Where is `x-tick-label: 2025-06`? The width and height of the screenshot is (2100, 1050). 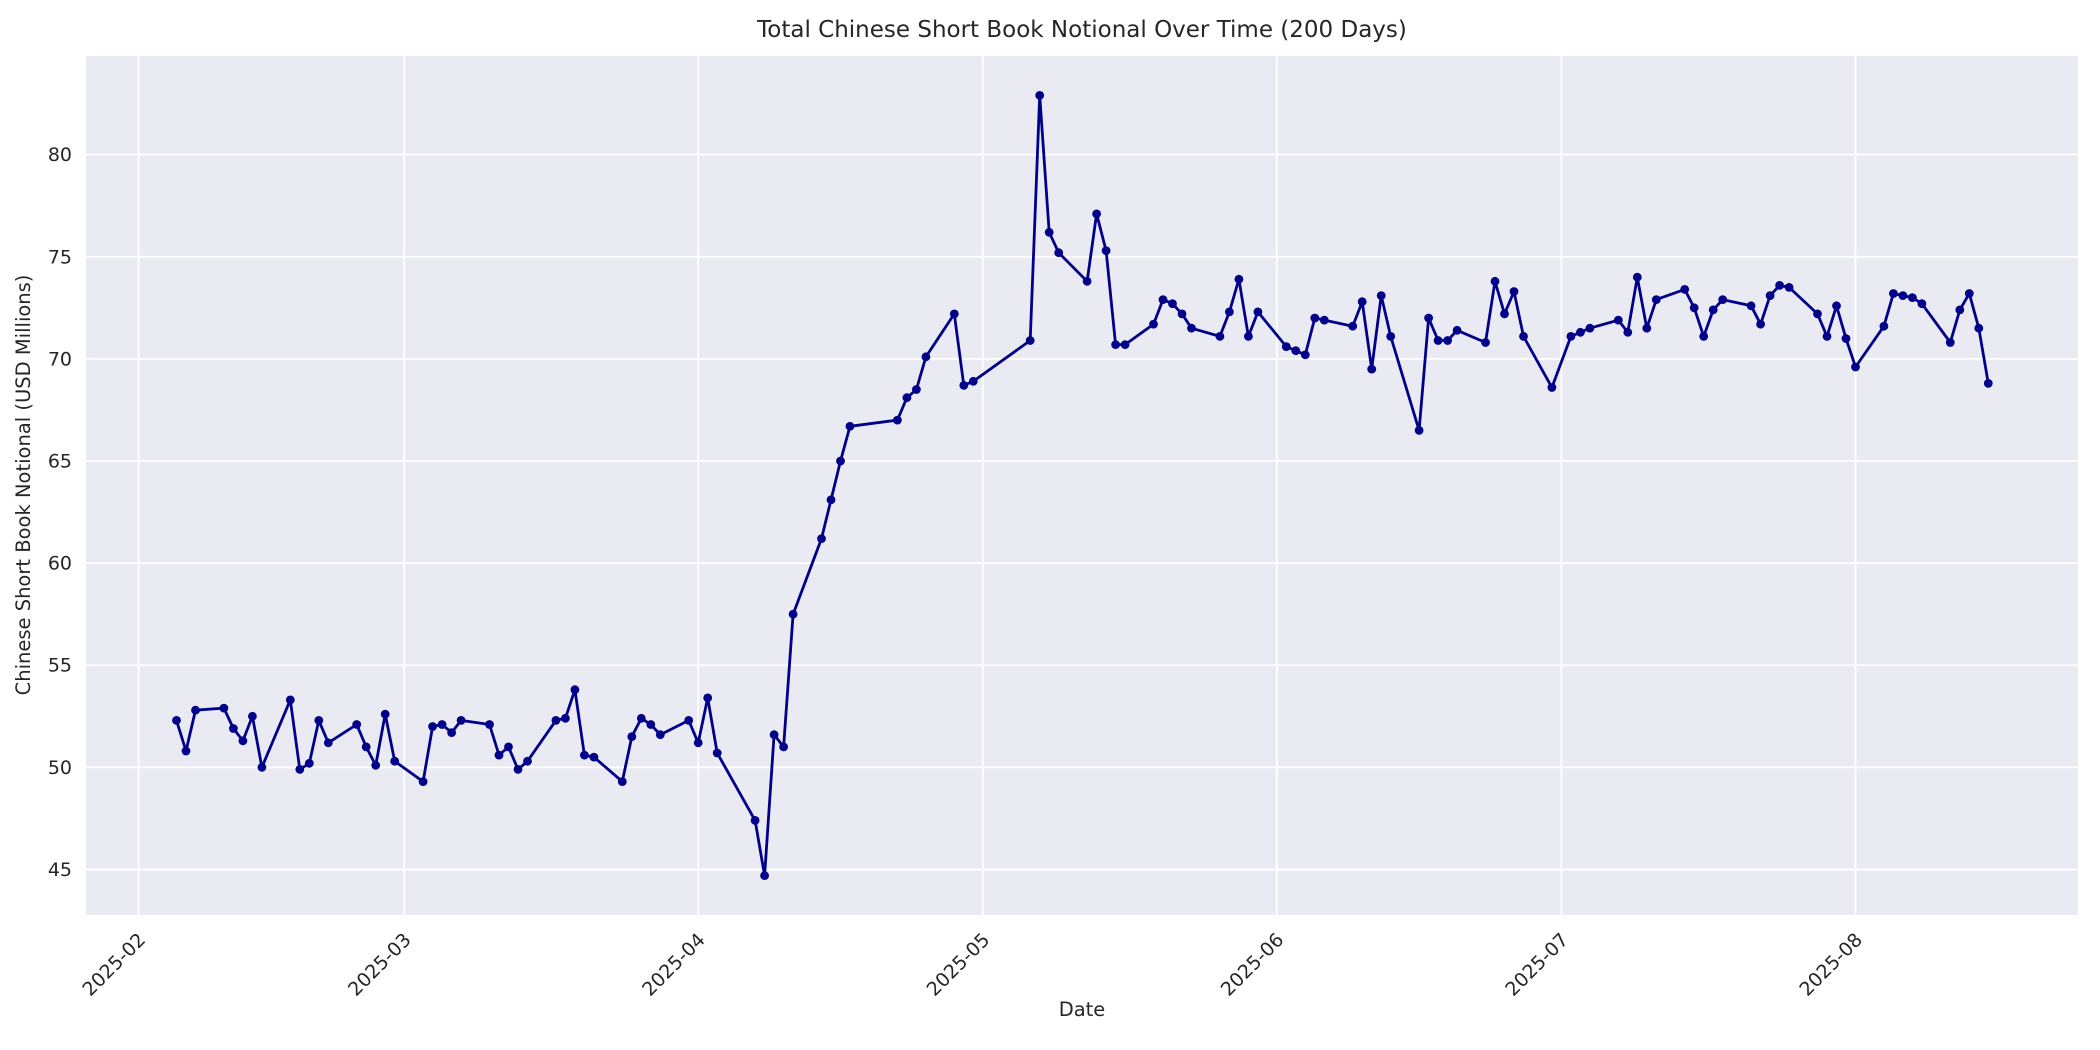 x-tick-label: 2025-06 is located at coordinates (1253, 965).